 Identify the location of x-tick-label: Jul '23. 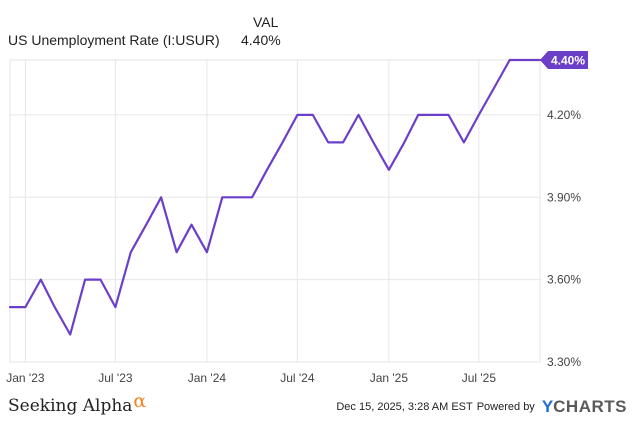
(115, 378).